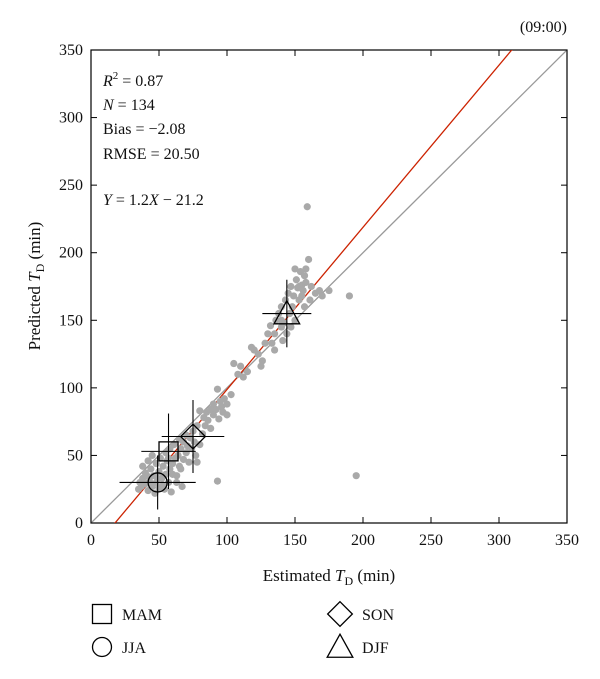 The width and height of the screenshot is (600, 679). What do you see at coordinates (159, 540) in the screenshot?
I see `x-tick-label: 50` at bounding box center [159, 540].